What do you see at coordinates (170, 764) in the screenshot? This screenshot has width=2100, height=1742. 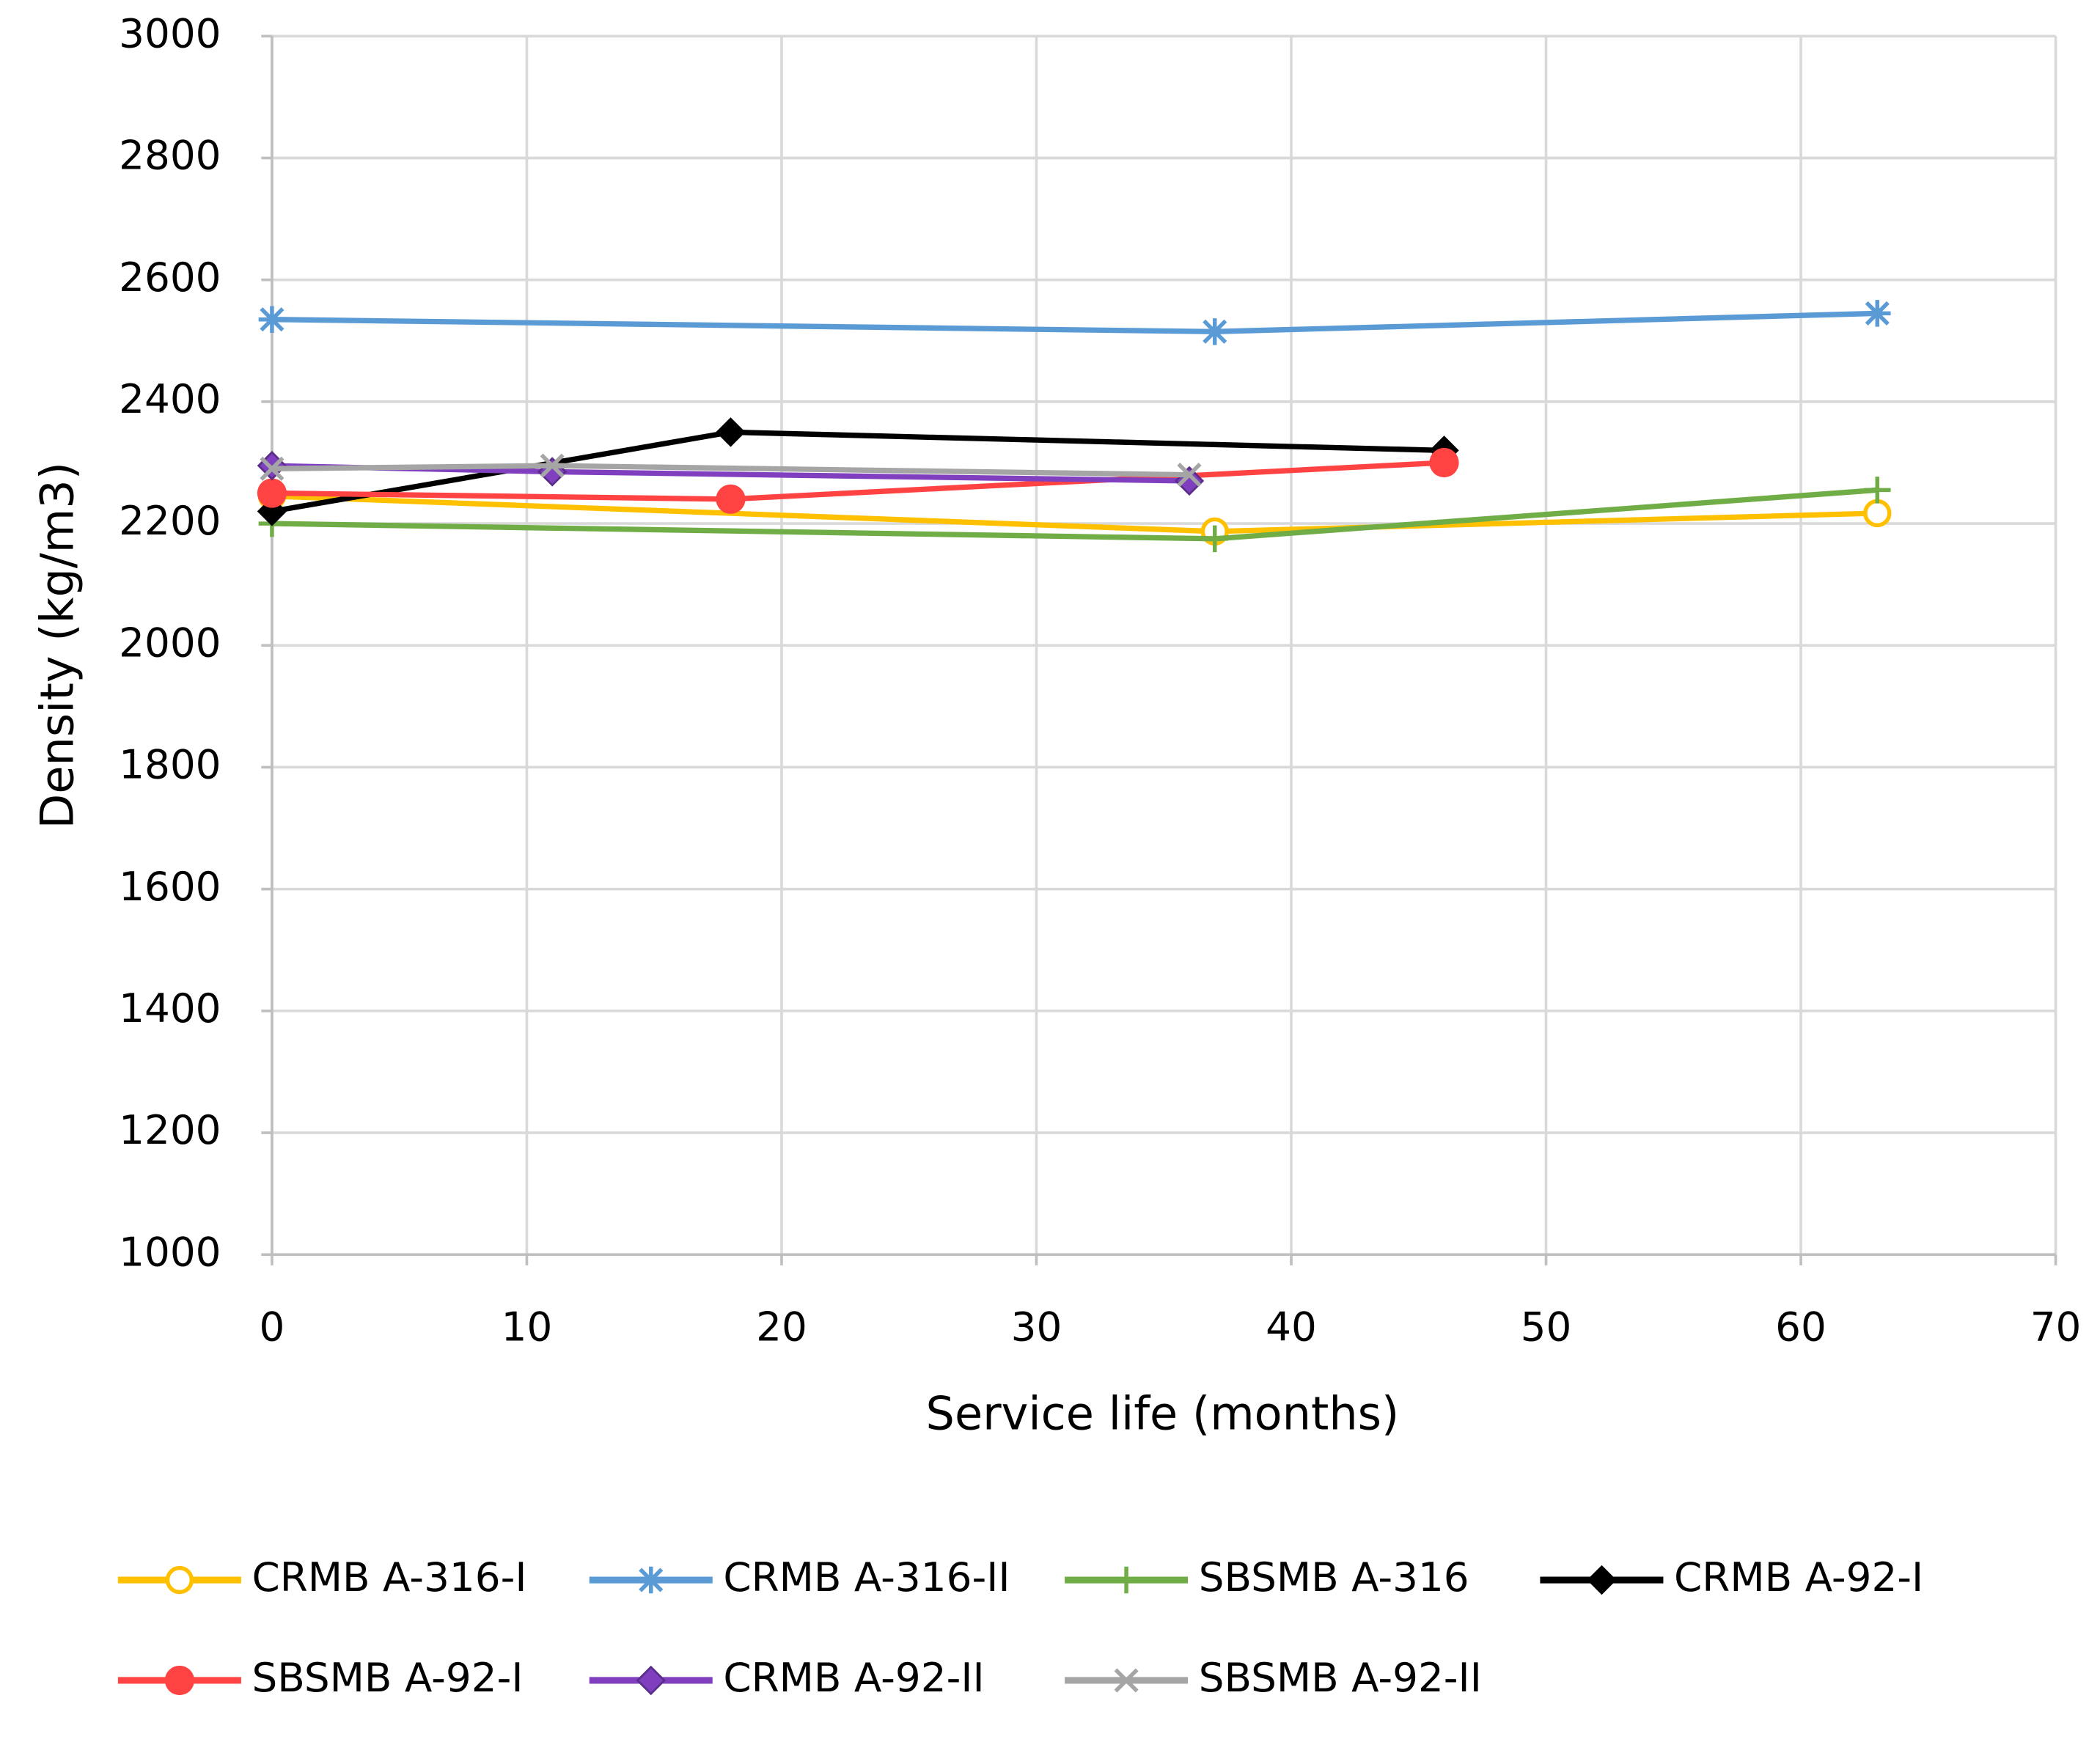 I see `y-tick-label: 1800` at bounding box center [170, 764].